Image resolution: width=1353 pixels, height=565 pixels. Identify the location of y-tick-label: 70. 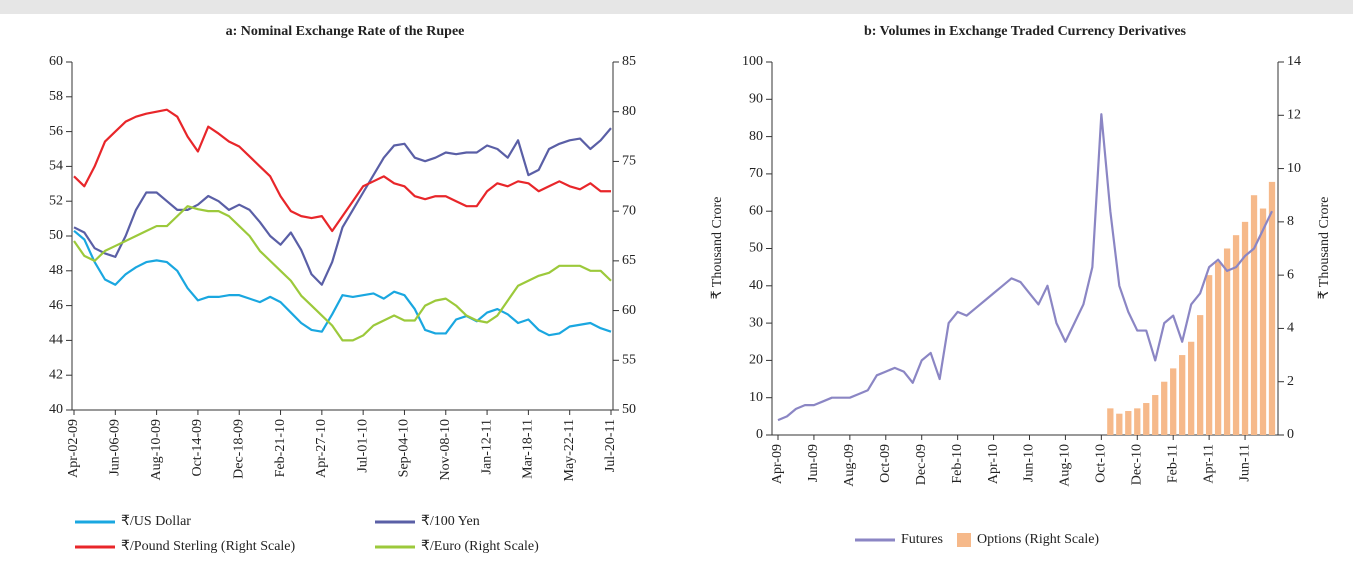
(756, 173).